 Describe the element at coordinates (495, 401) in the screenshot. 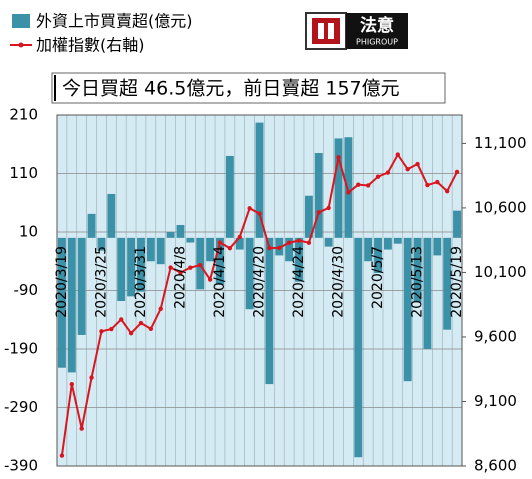

I see `y2-tick-label: 9,100` at that location.